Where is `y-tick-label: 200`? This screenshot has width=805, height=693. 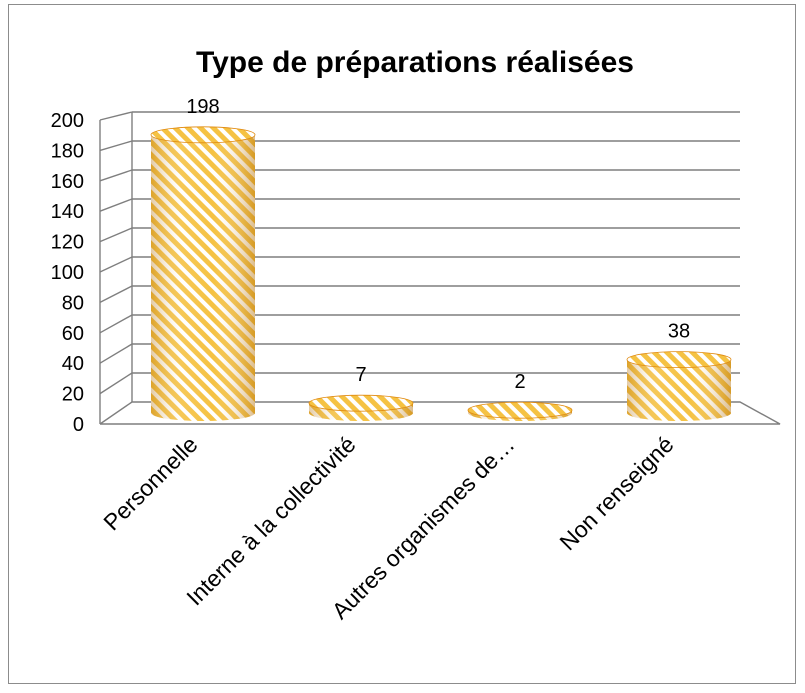
y-tick-label: 200 is located at coordinates (67, 121).